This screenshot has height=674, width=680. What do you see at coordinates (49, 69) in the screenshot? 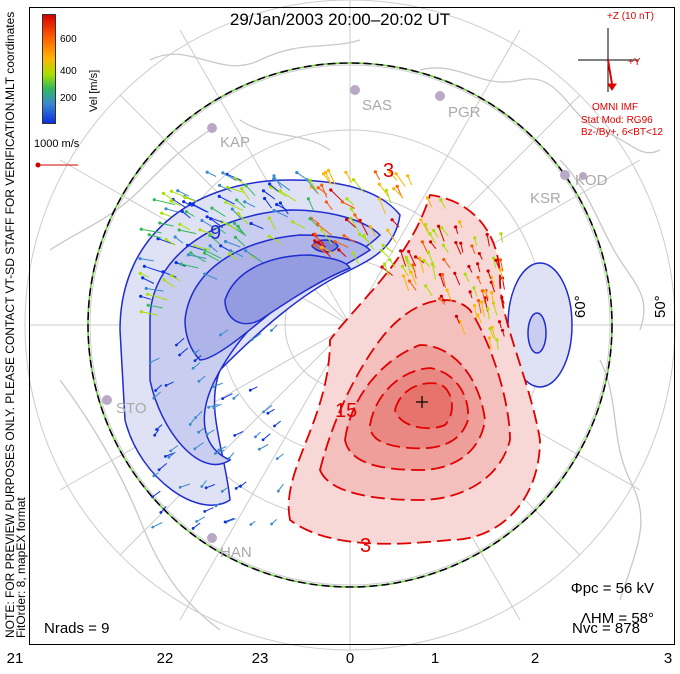
I see `velocity-colorbar` at bounding box center [49, 69].